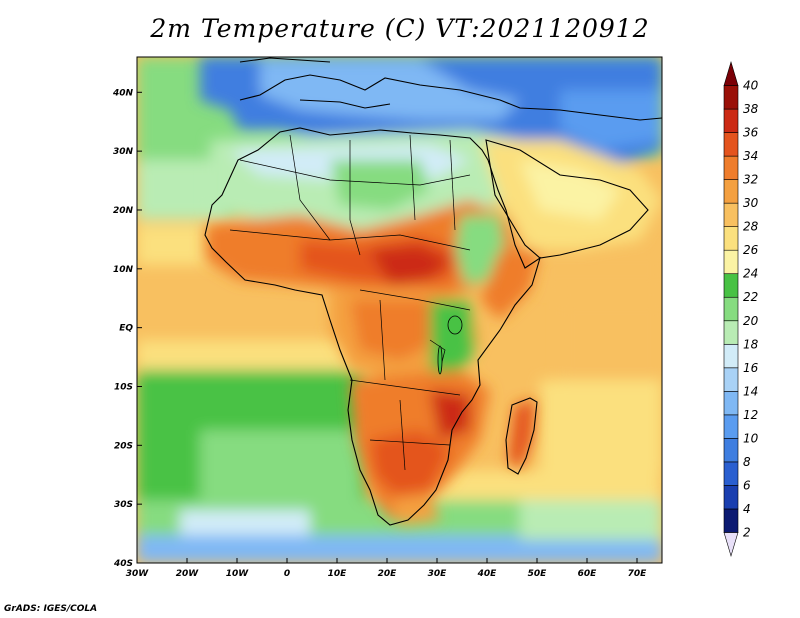 Image resolution: width=800 pixels, height=618 pixels. I want to click on y-tick-label: 20S, so click(123, 446).